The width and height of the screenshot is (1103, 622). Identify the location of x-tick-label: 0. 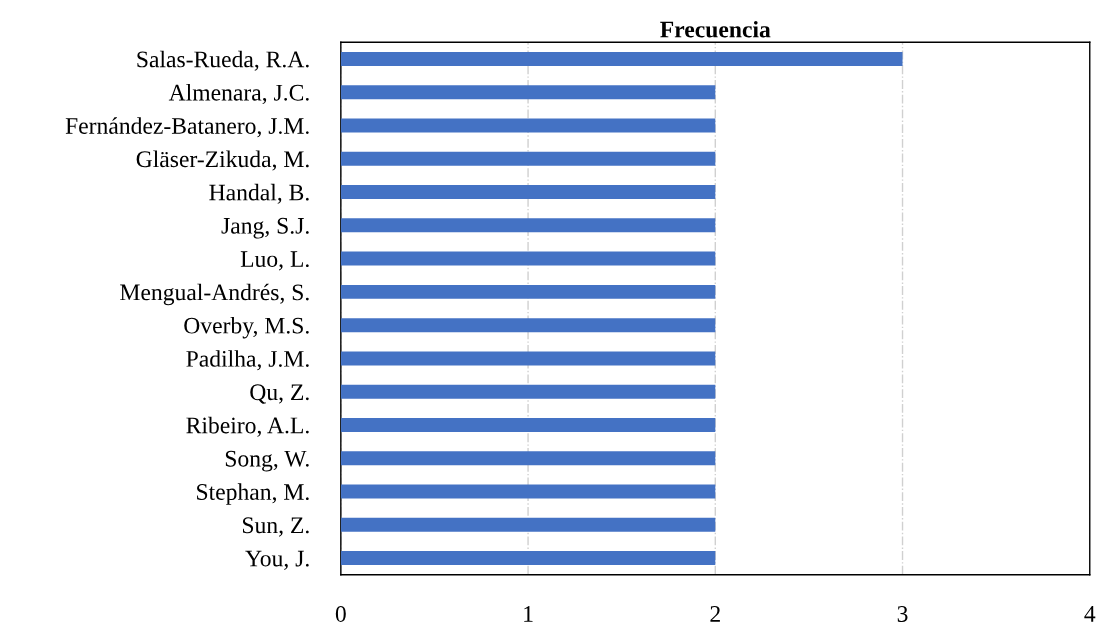
(340, 613).